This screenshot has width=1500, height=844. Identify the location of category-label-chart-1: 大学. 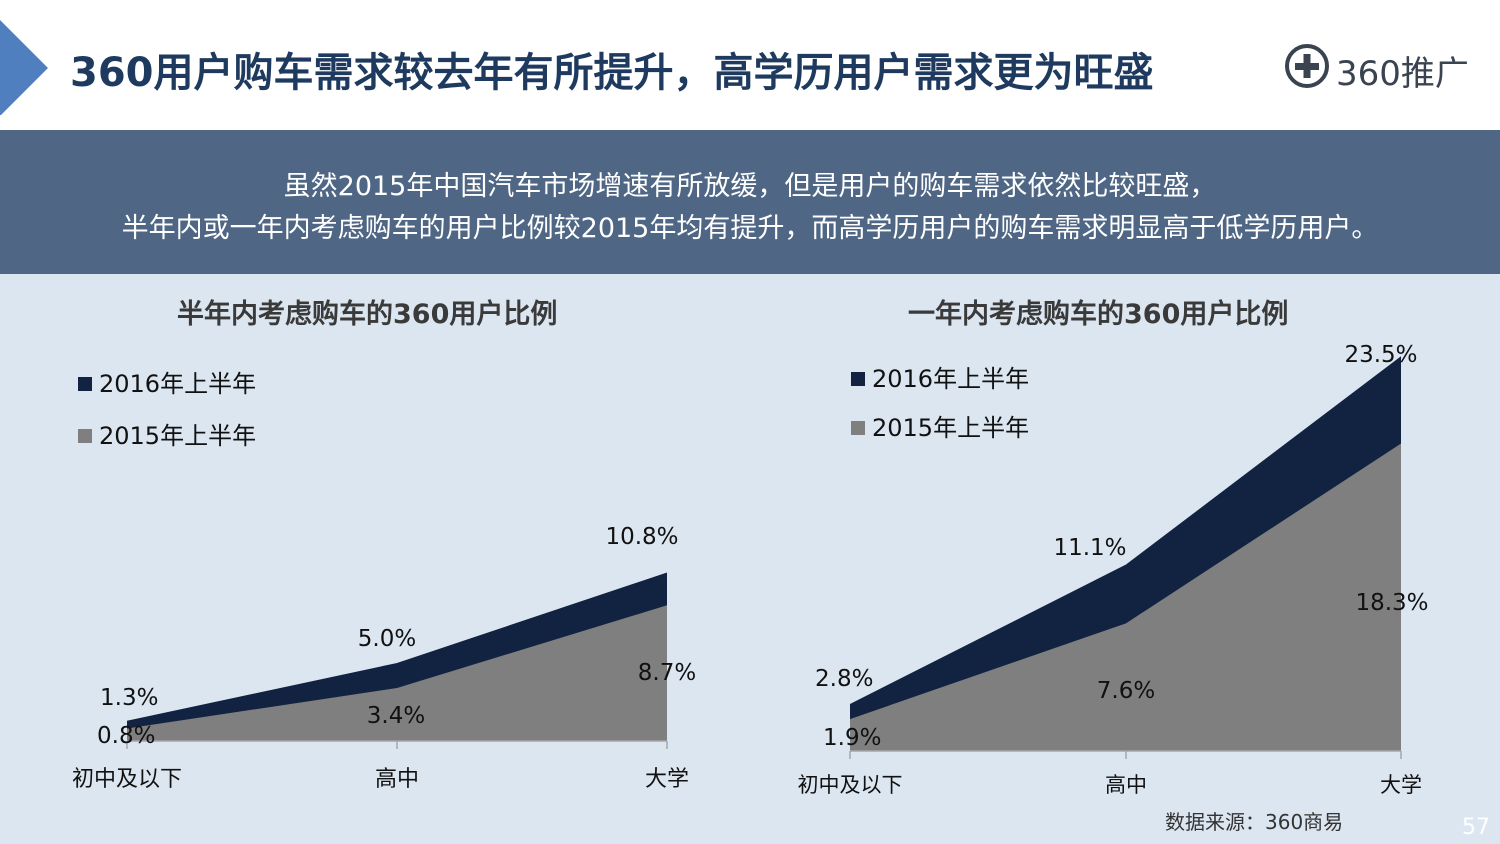
(667, 779).